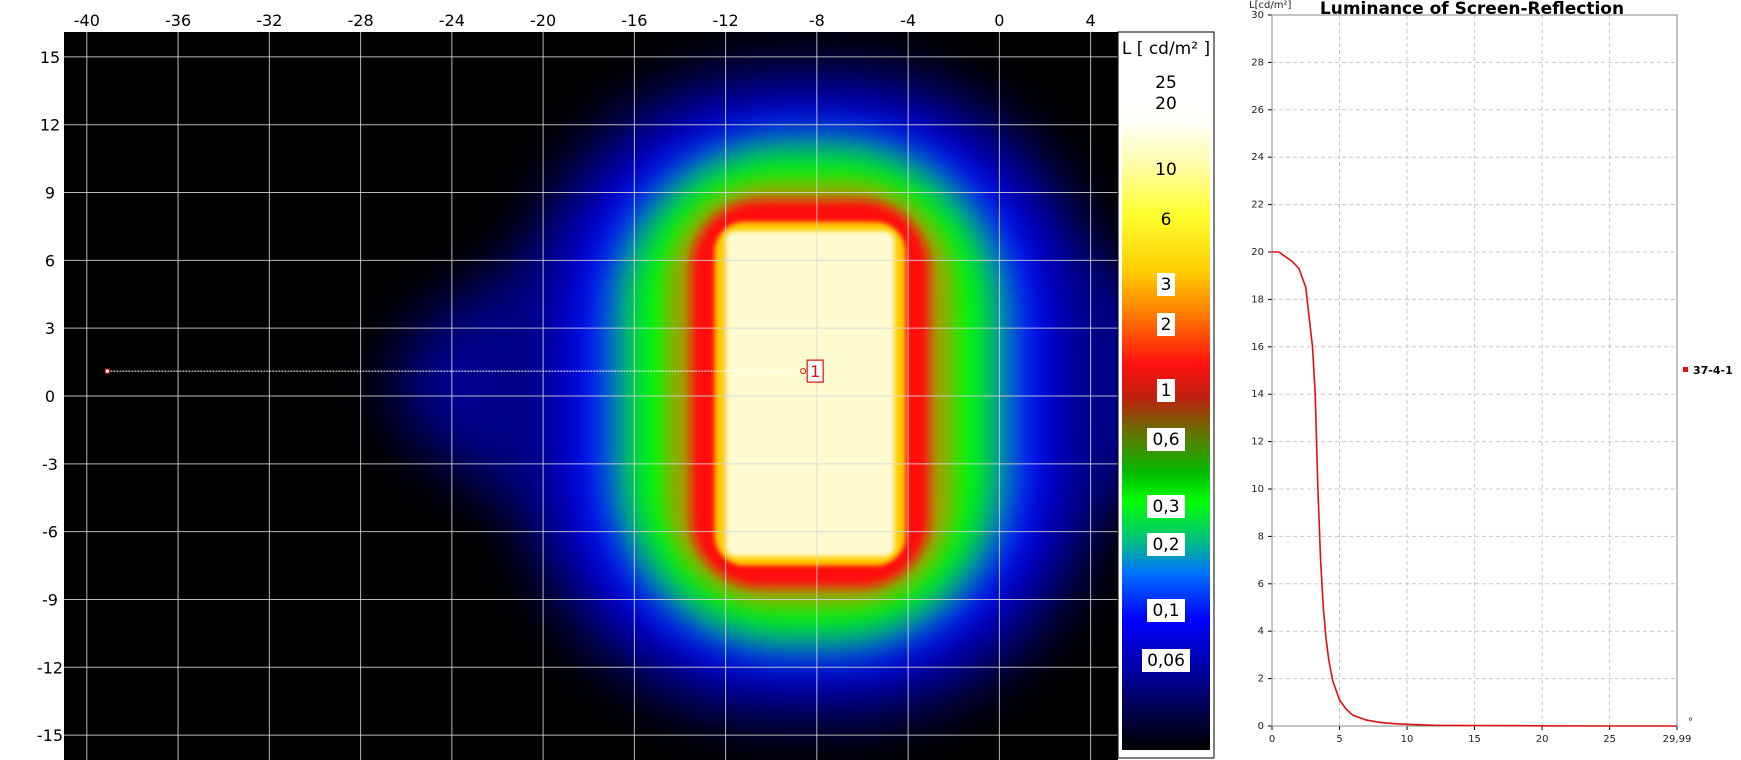 This screenshot has width=1741, height=760. I want to click on point-marker-box, so click(815, 371).